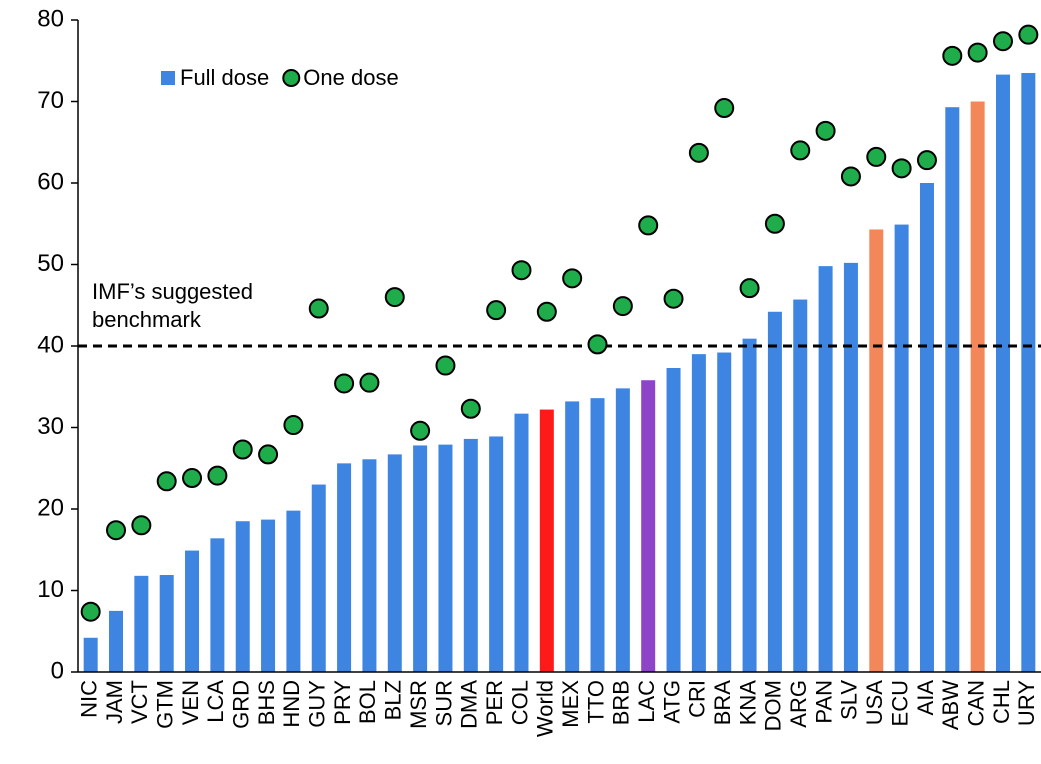 This screenshot has height=764, width=1041. I want to click on x-tick-label: GUY, so click(317, 704).